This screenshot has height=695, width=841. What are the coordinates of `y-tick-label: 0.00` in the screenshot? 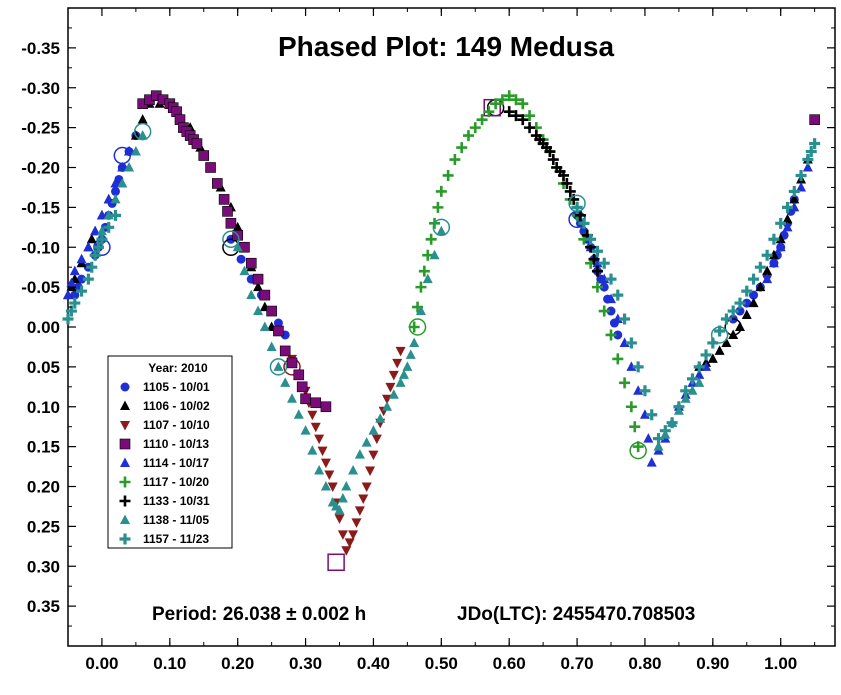 It's located at (43, 327).